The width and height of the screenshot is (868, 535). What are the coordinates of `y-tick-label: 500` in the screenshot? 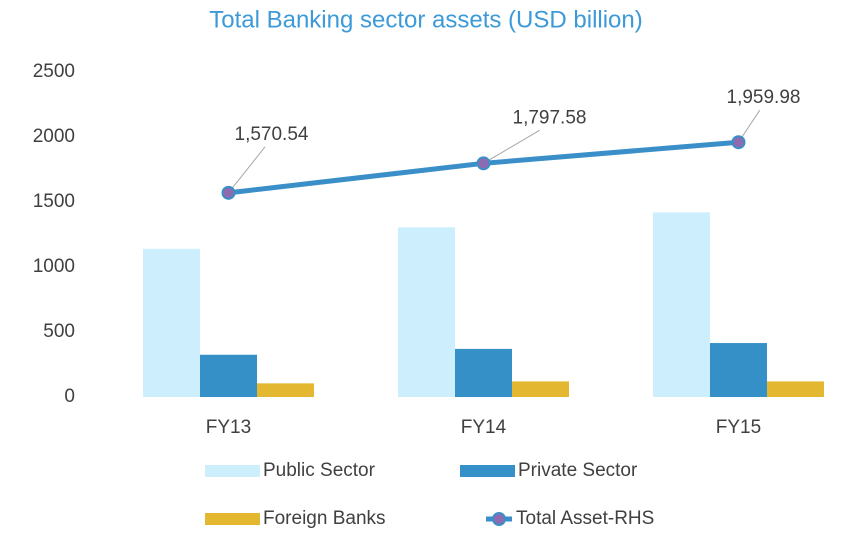 It's located at (59, 331).